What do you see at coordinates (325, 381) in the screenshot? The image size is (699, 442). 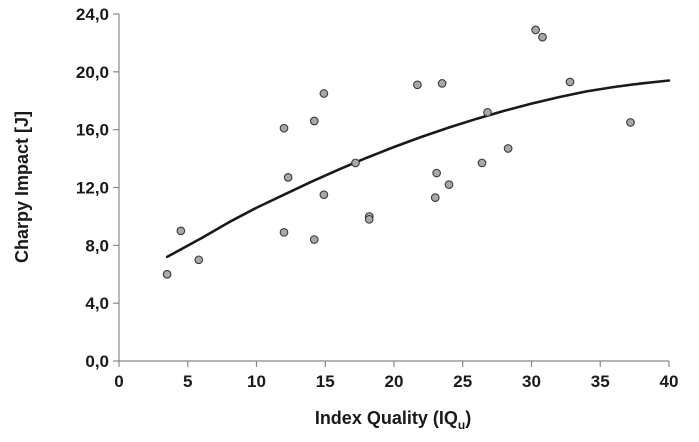 I see `x-tick-label: 15` at bounding box center [325, 381].